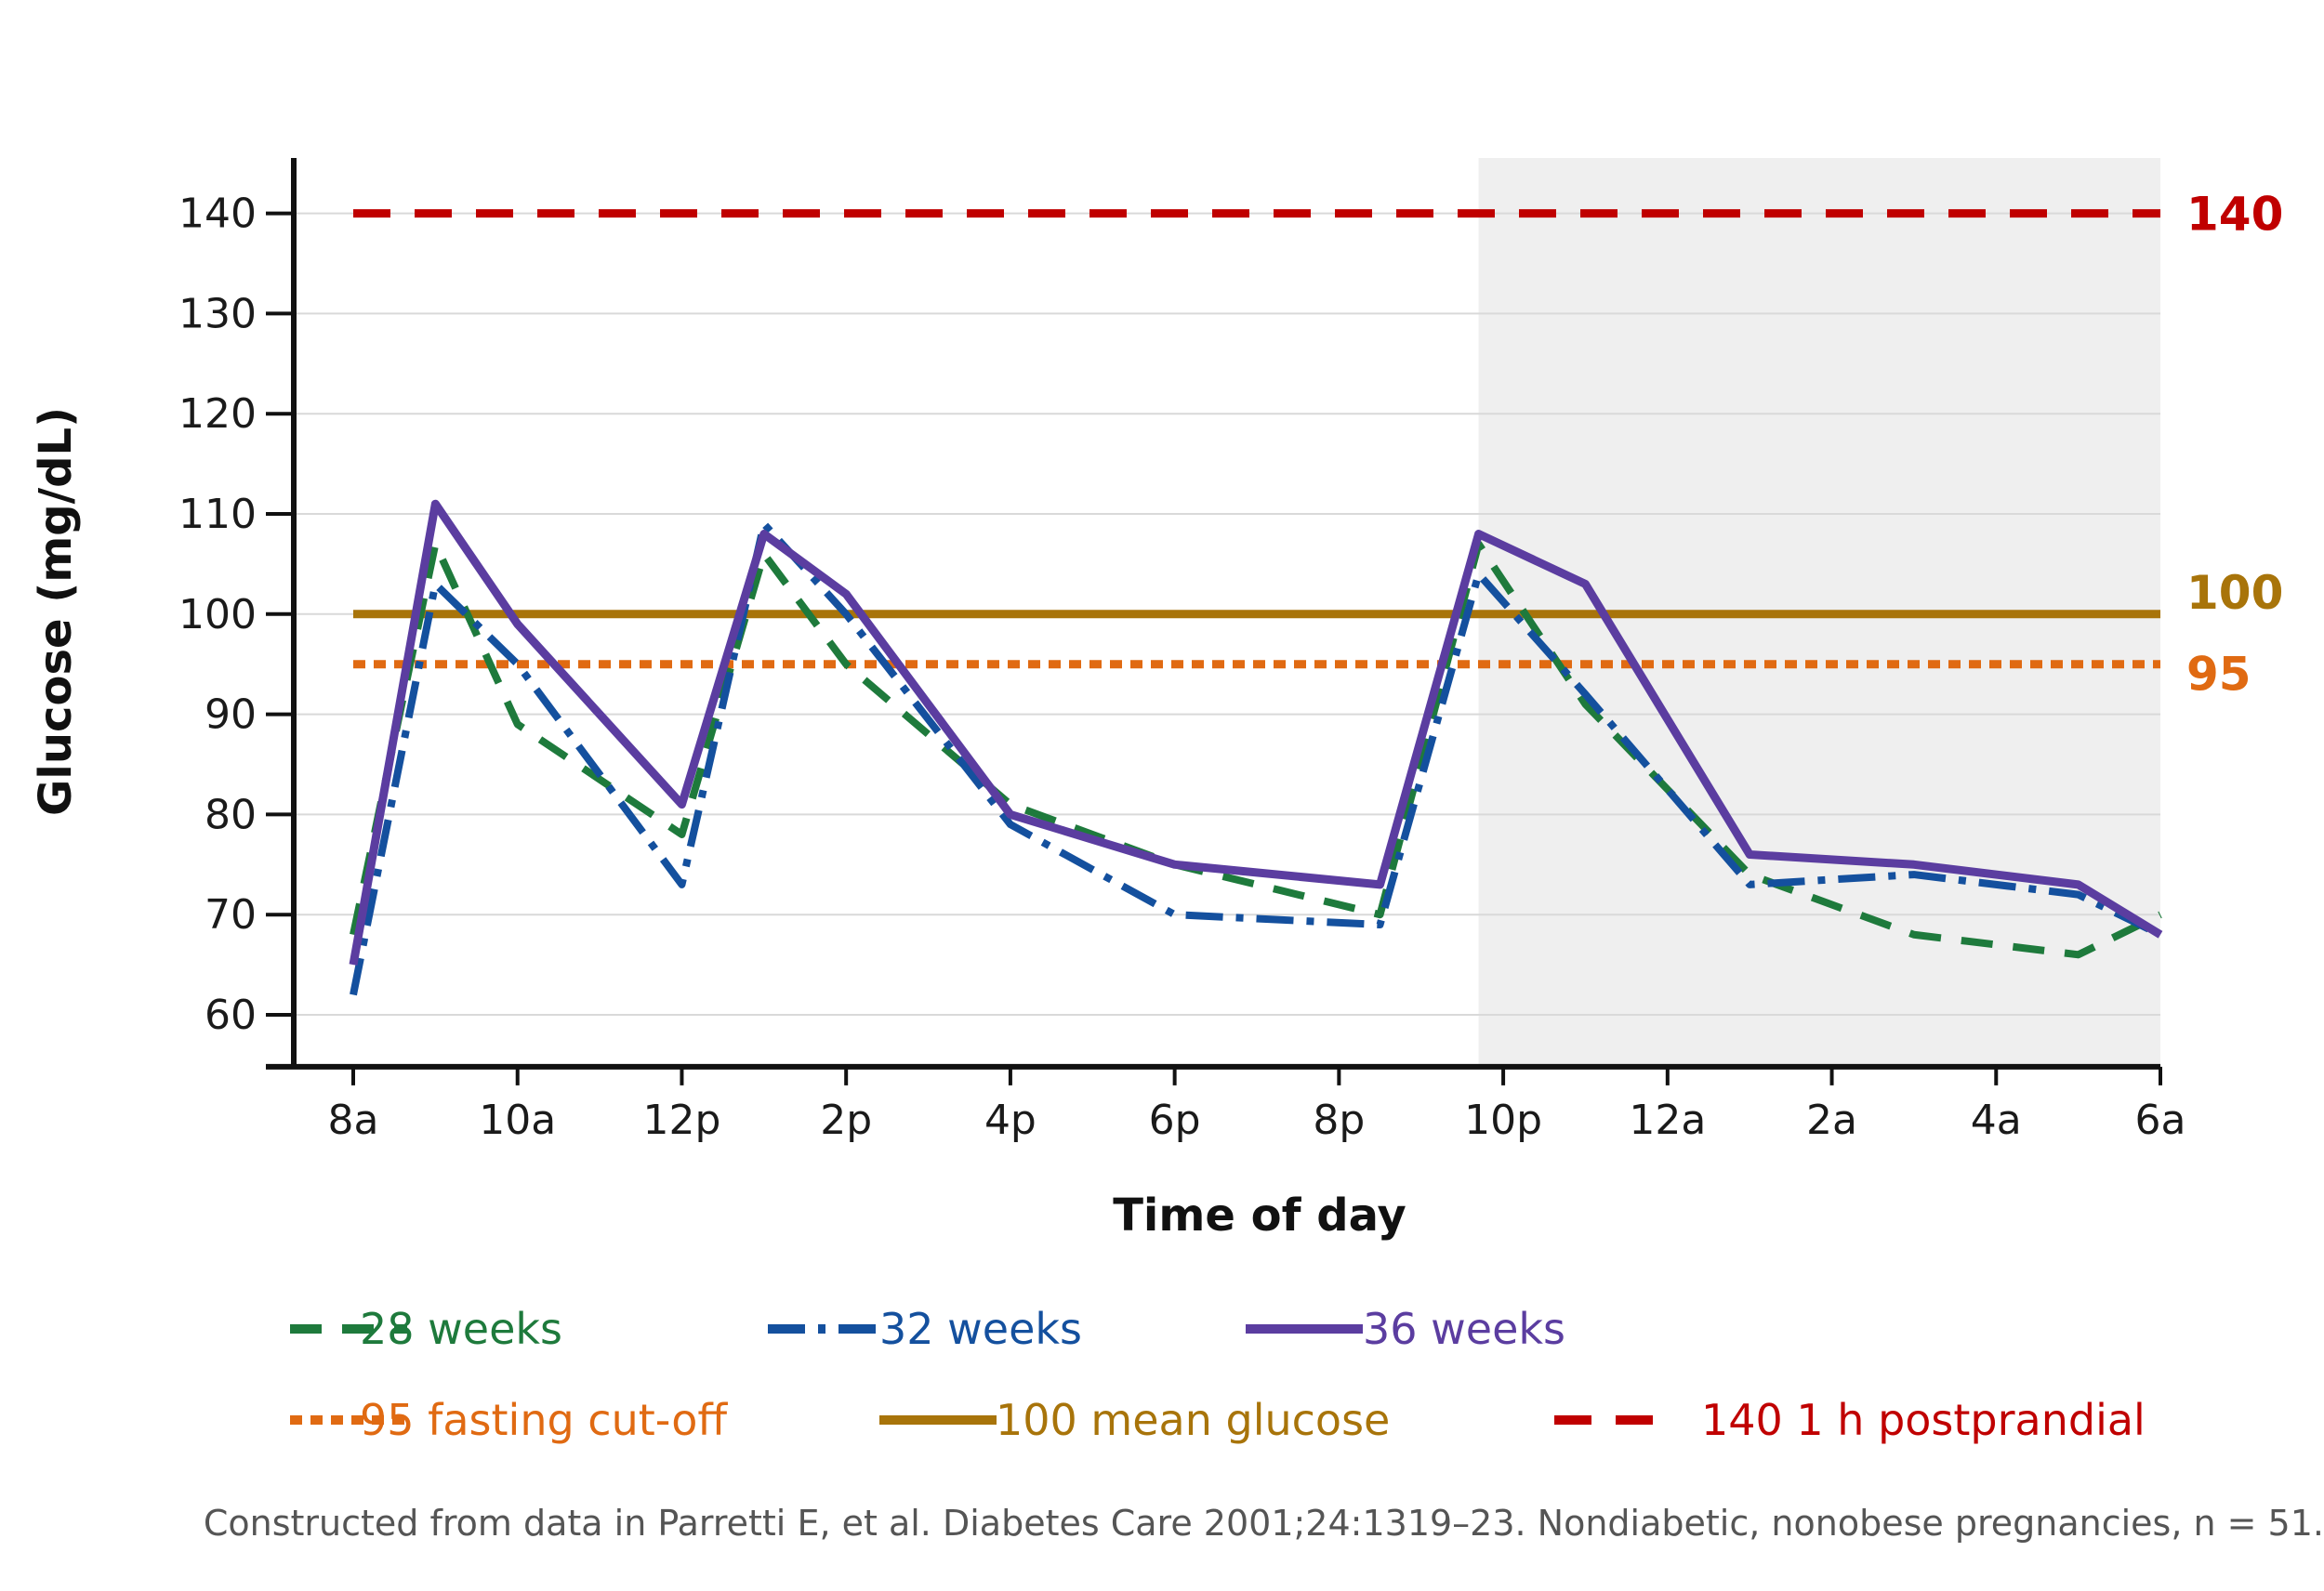 This screenshot has height=1591, width=2324. What do you see at coordinates (1339, 1120) in the screenshot?
I see `x-tick-label: 8p` at bounding box center [1339, 1120].